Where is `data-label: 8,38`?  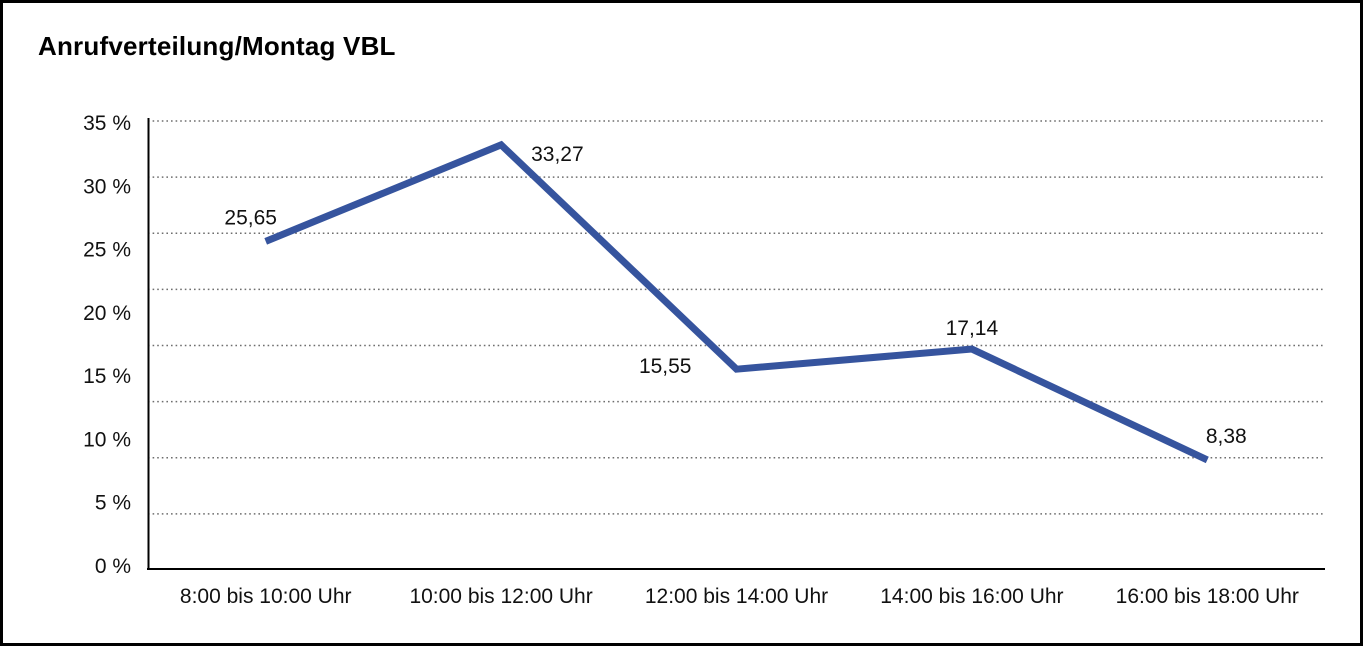 data-label: 8,38 is located at coordinates (1226, 436).